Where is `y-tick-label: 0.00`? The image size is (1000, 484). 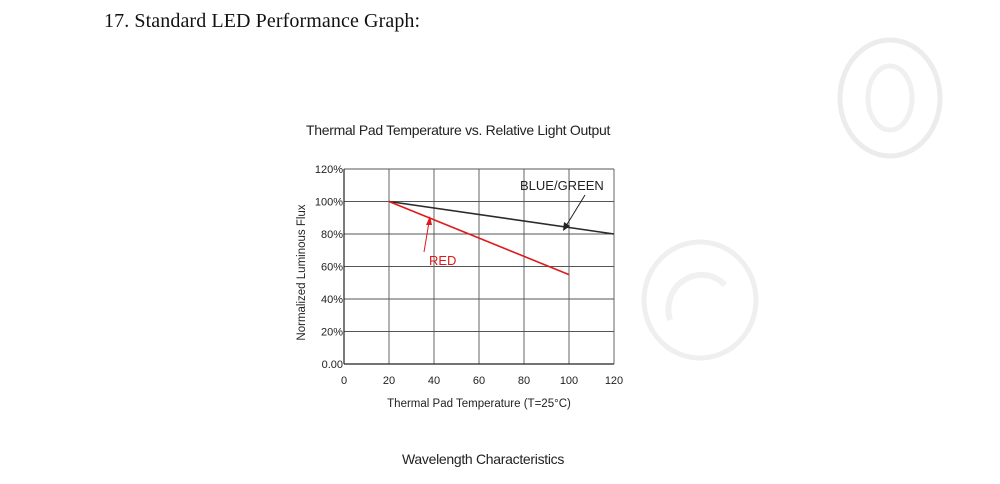
y-tick-label: 0.00 is located at coordinates (332, 365).